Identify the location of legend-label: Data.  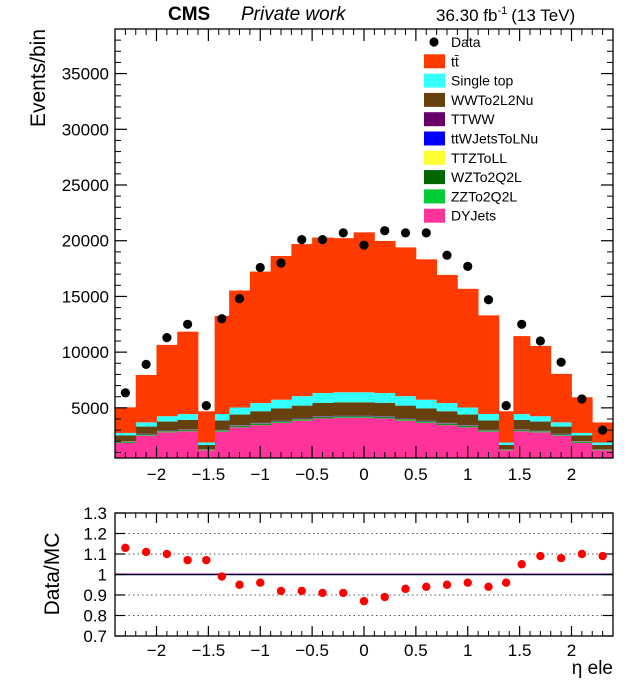
(466, 42).